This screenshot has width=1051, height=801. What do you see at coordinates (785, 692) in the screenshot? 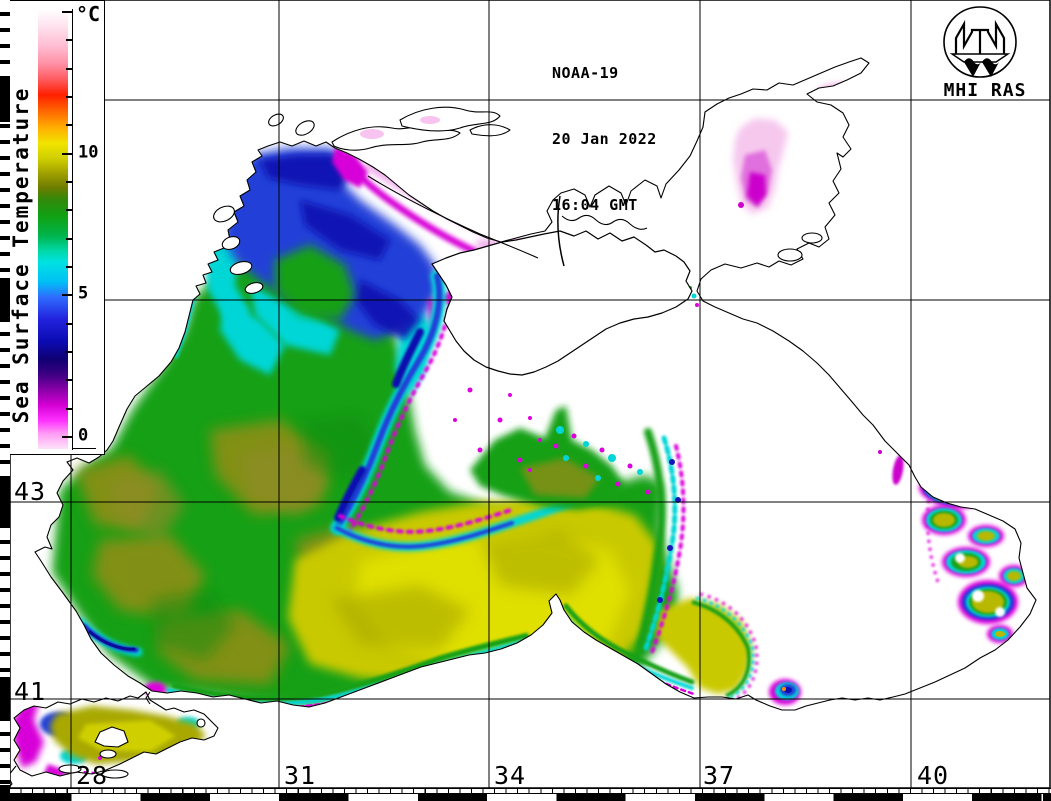
I see `coastal-cold-spot` at bounding box center [785, 692].